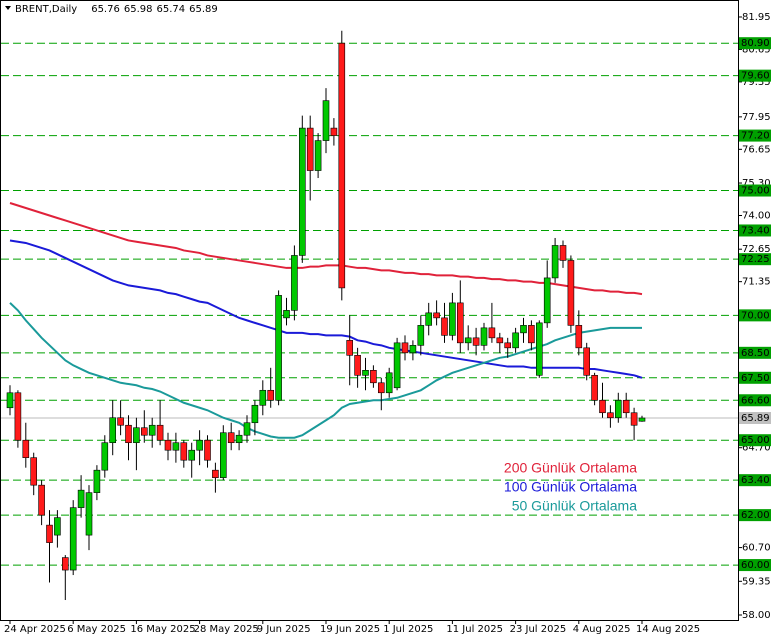 This screenshot has width=778, height=639. What do you see at coordinates (284, 629) in the screenshot?
I see `x-tick-label: 9 Jun 2025` at bounding box center [284, 629].